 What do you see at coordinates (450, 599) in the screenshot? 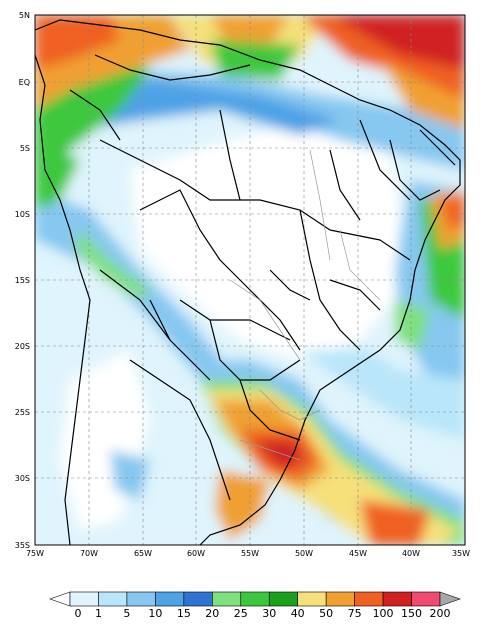
I see `colorbar-over-triangle` at bounding box center [450, 599].